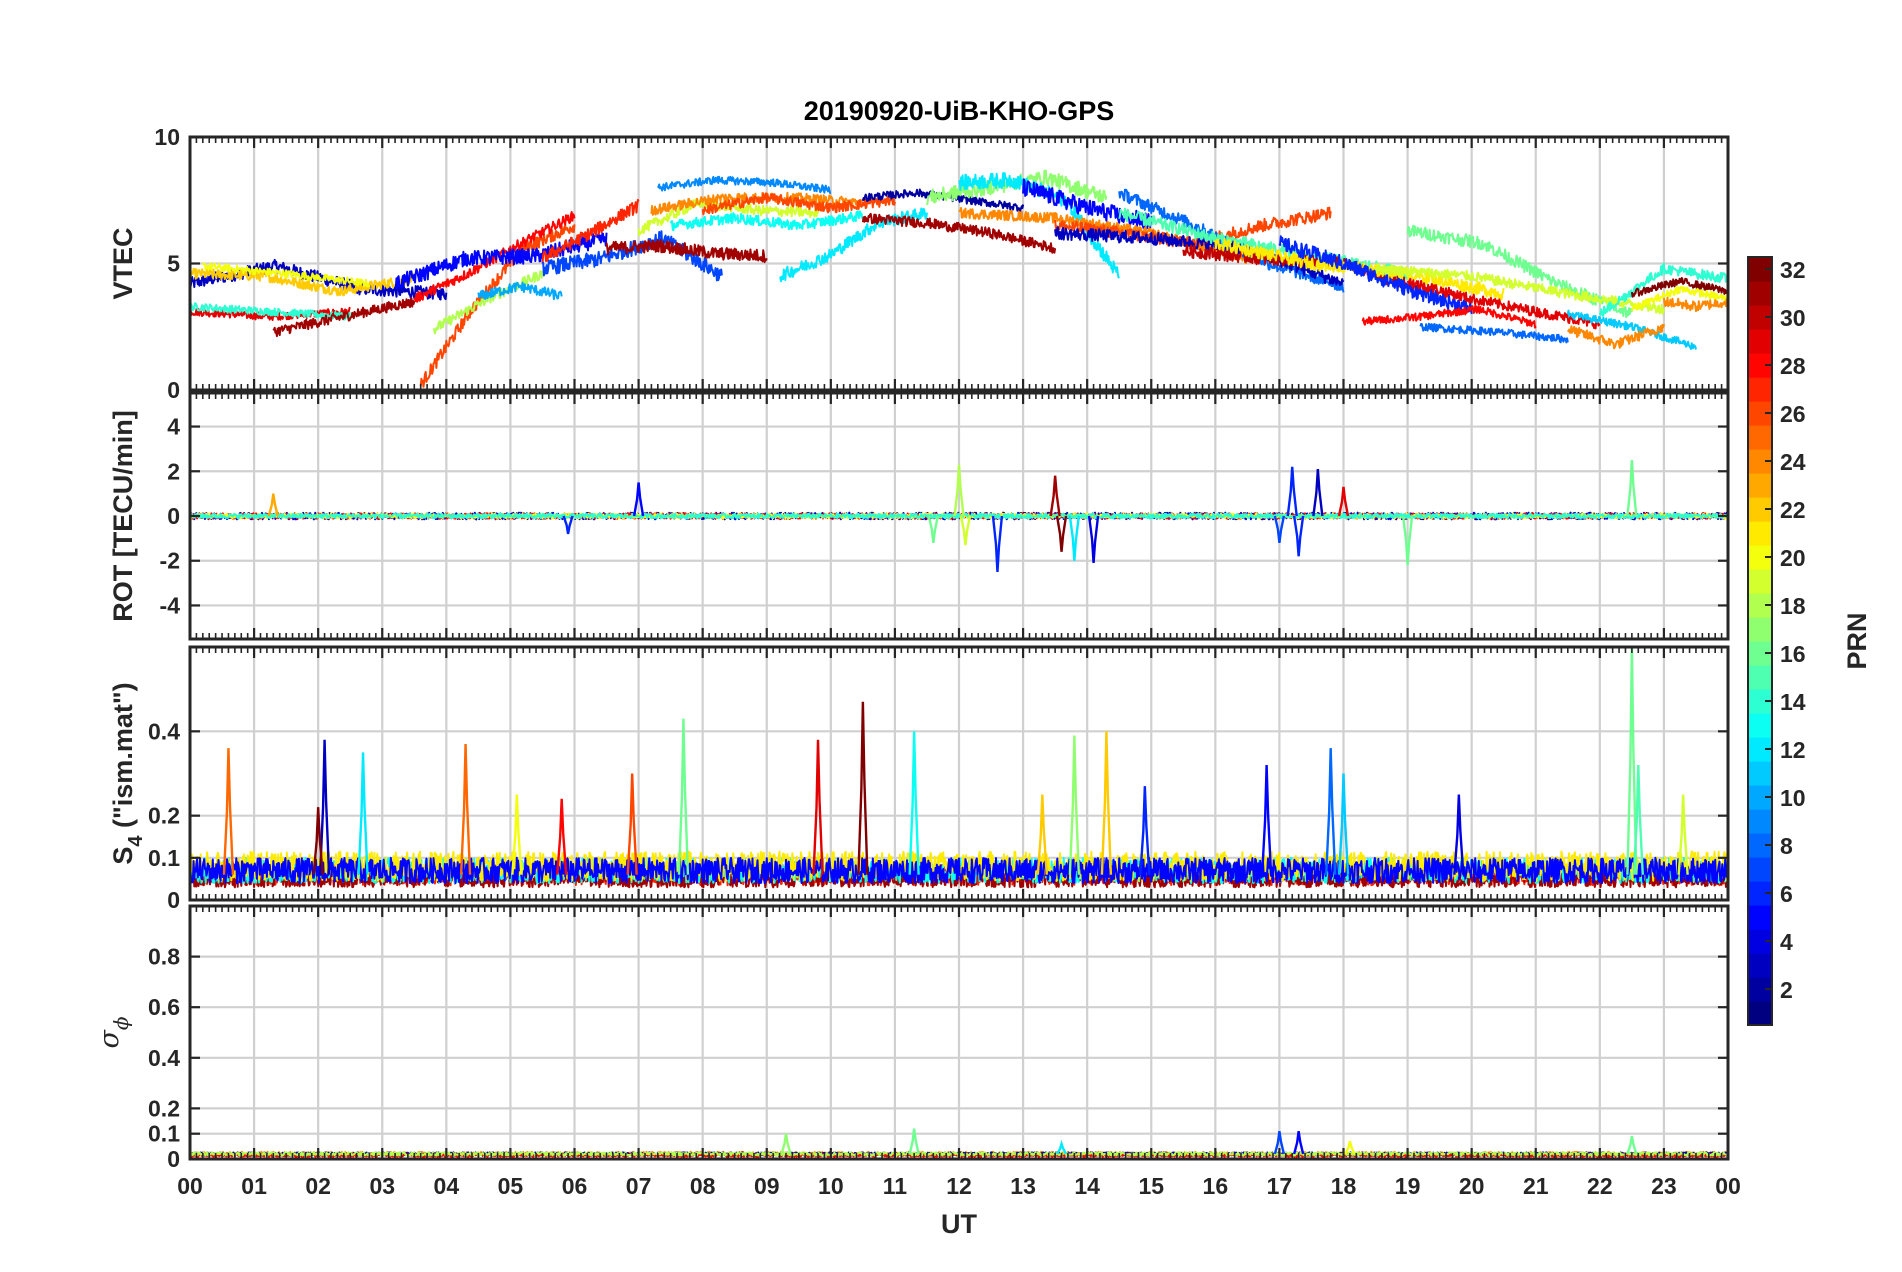 The image size is (1902, 1272). What do you see at coordinates (318, 1186) in the screenshot?
I see `x-tick-label: 02` at bounding box center [318, 1186].